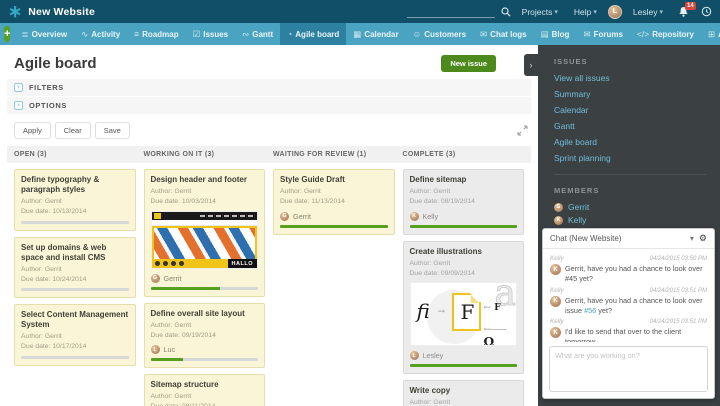 The image size is (720, 406). I want to click on website-mockup-thumbnail: HALLO, so click(204, 239).